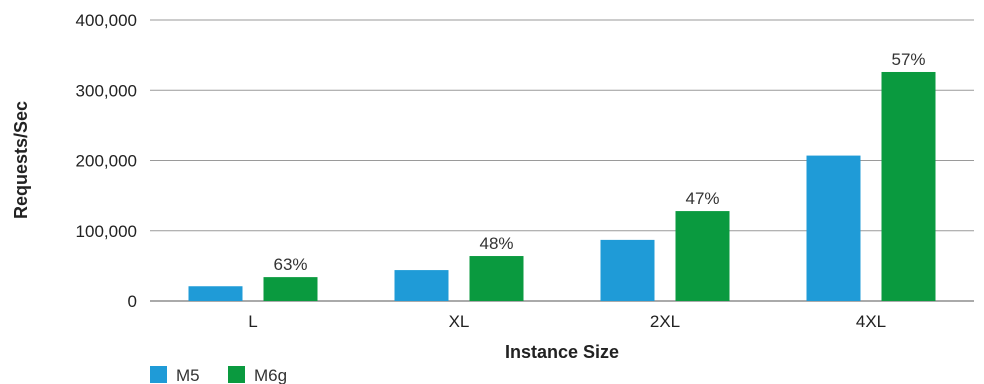 This screenshot has width=984, height=384. What do you see at coordinates (871, 321) in the screenshot?
I see `x-tick-label: 4XL` at bounding box center [871, 321].